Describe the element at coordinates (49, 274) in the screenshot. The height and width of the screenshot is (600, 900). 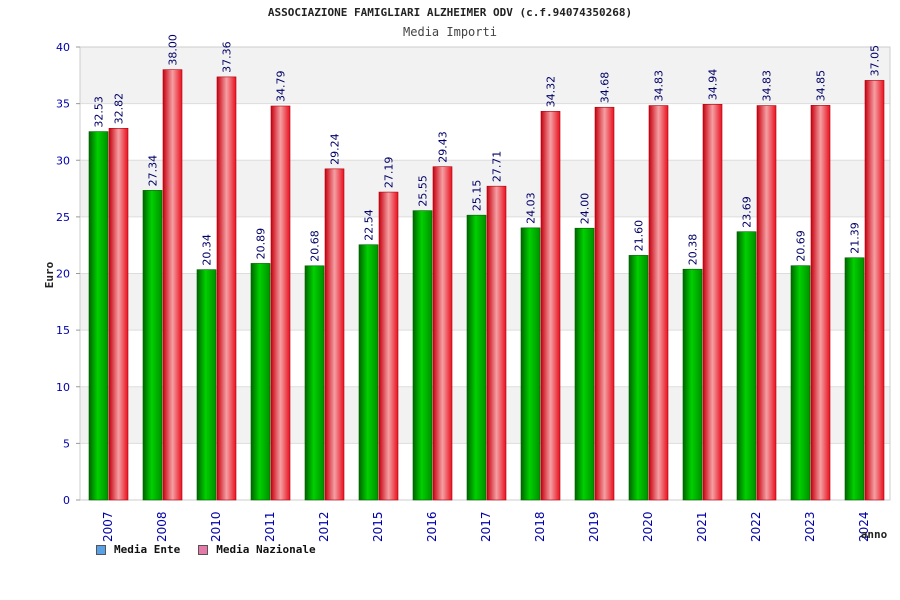
I see `y-axis-label: Euro` at that location.